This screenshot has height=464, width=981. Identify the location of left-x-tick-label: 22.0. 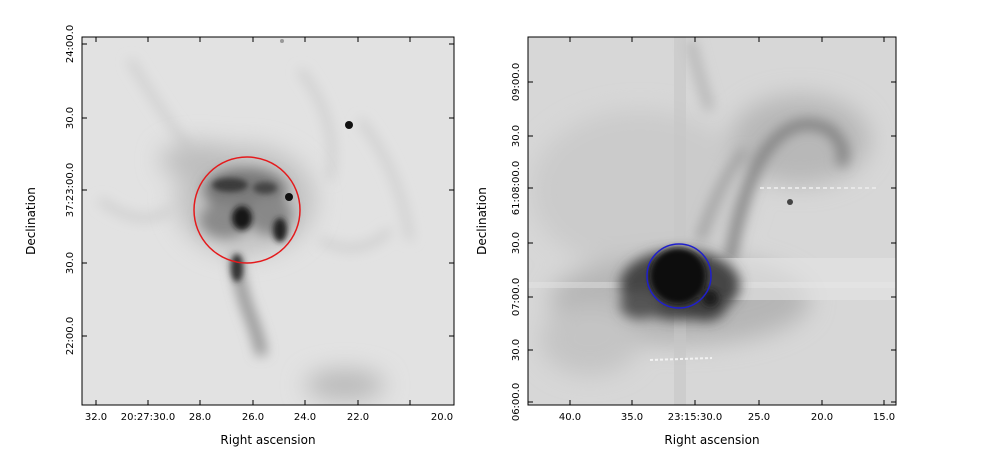
(358, 417).